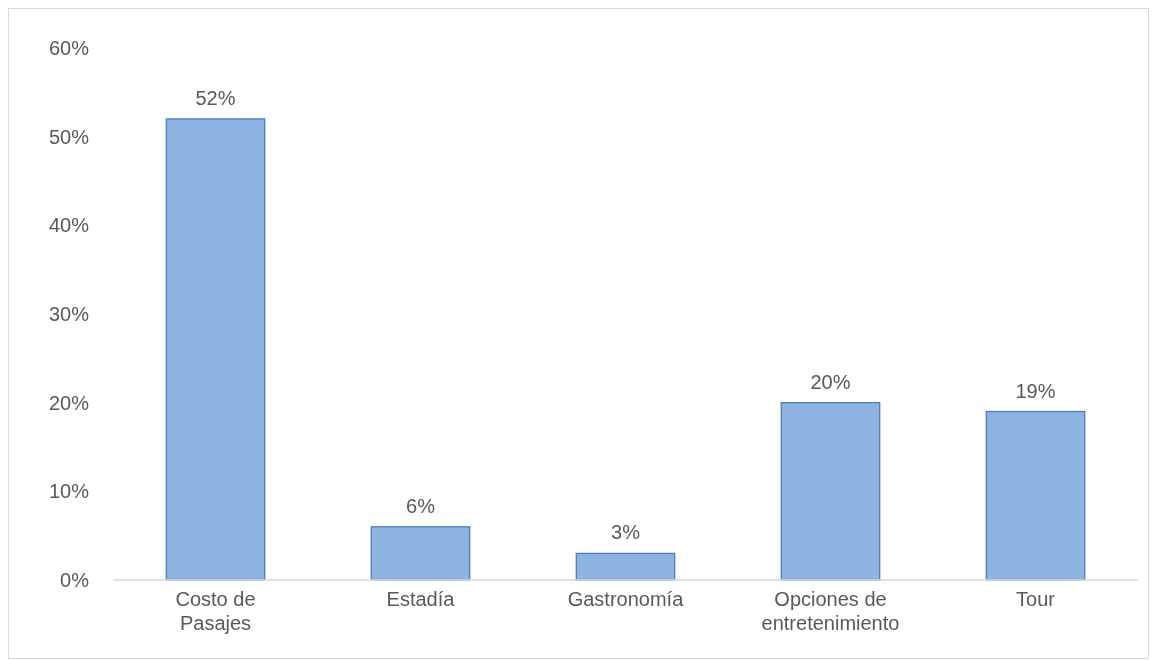  What do you see at coordinates (1035, 390) in the screenshot?
I see `data-label: 19%` at bounding box center [1035, 390].